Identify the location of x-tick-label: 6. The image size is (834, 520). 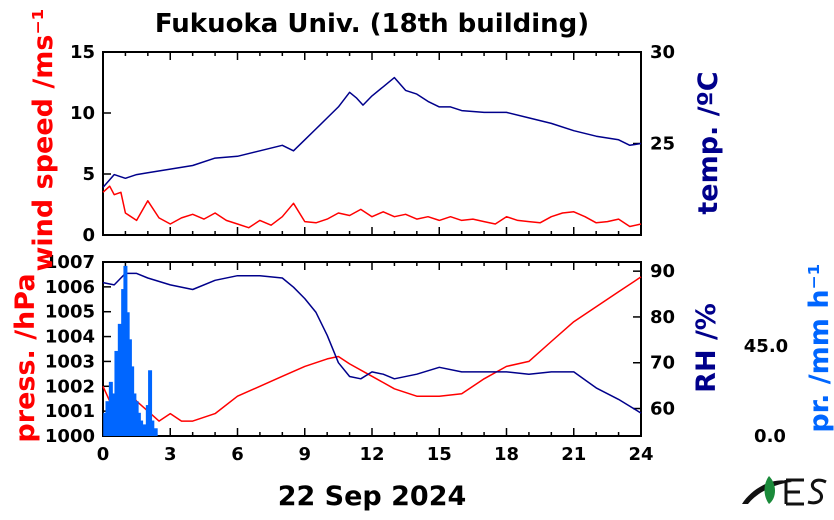
(237, 454).